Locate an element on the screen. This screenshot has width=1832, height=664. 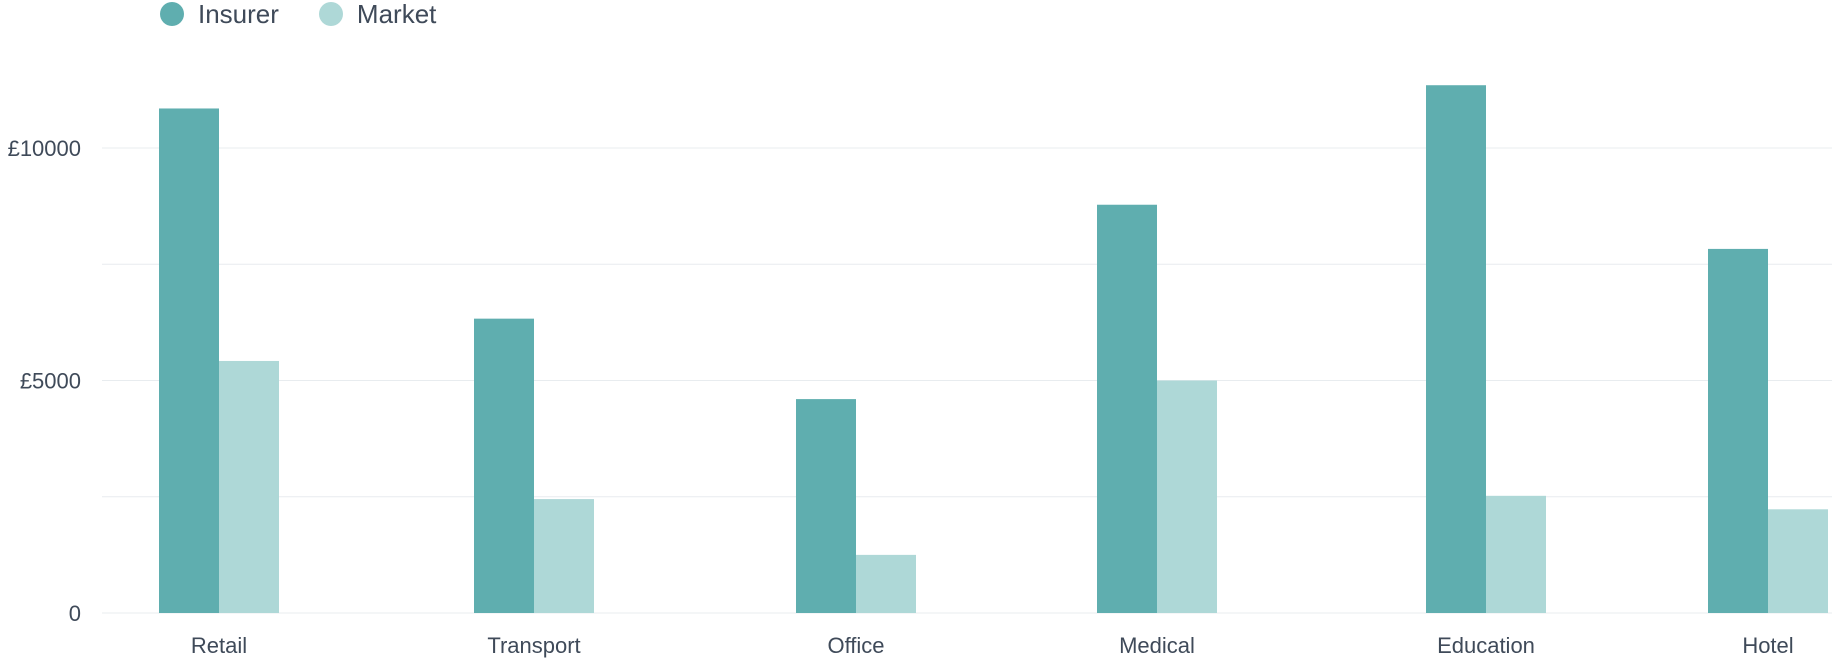
legend-swatch-market is located at coordinates (330, 14).